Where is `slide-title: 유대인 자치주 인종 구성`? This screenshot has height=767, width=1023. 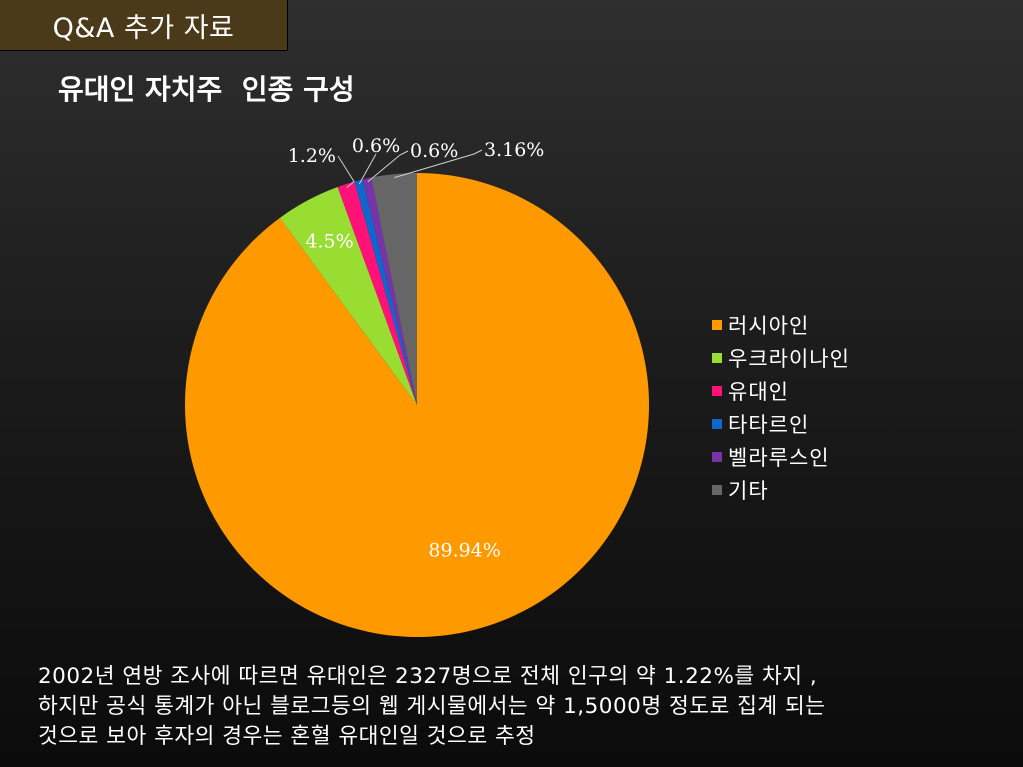
slide-title: 유대인 자치주 인종 구성 is located at coordinates (206, 89).